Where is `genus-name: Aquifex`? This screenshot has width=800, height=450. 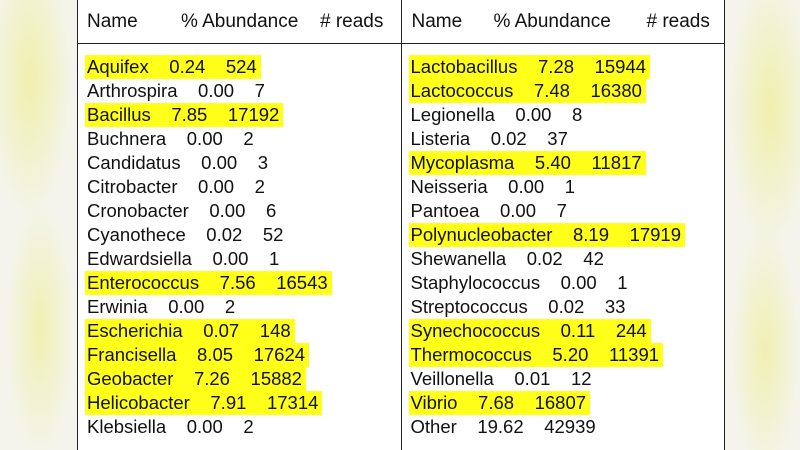 genus-name: Aquifex is located at coordinates (118, 66).